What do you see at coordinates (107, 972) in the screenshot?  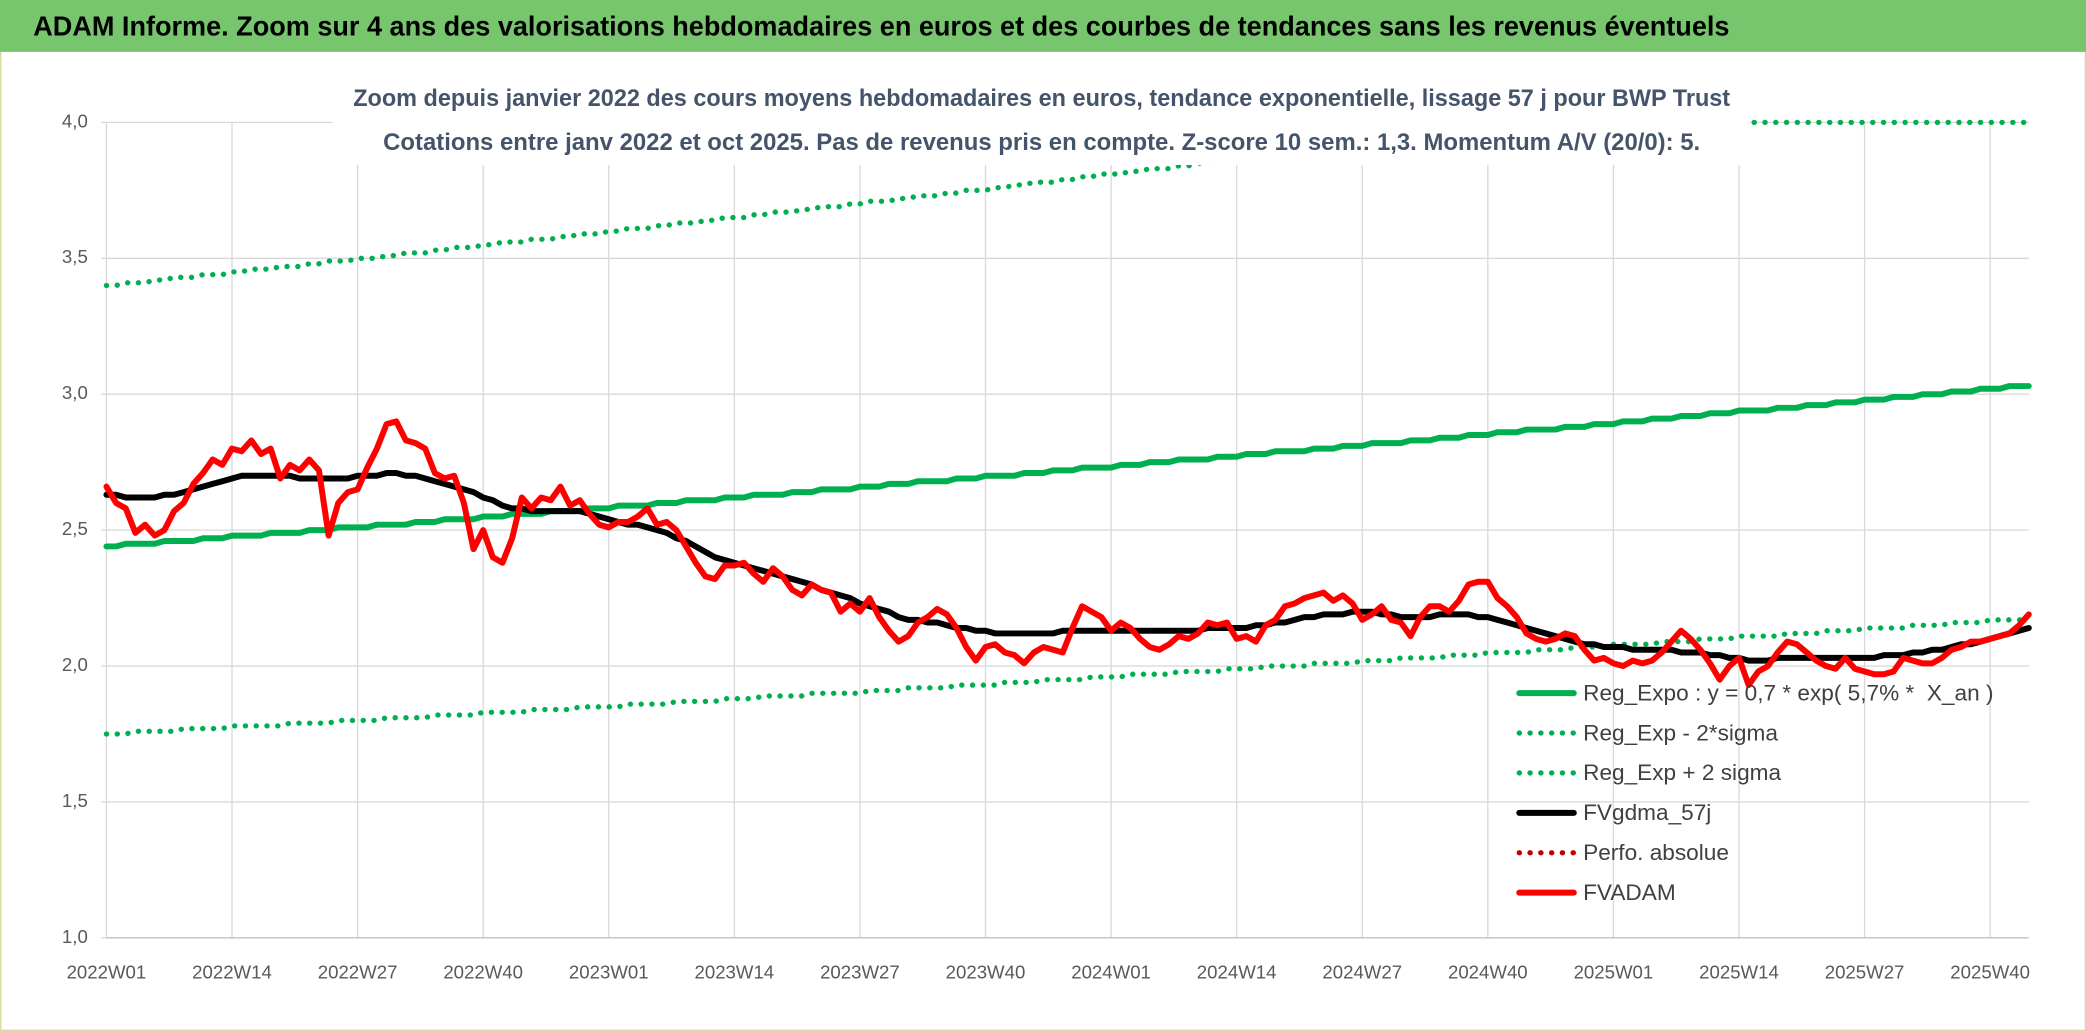 I see `x-tick-label: 2022W01` at bounding box center [107, 972].